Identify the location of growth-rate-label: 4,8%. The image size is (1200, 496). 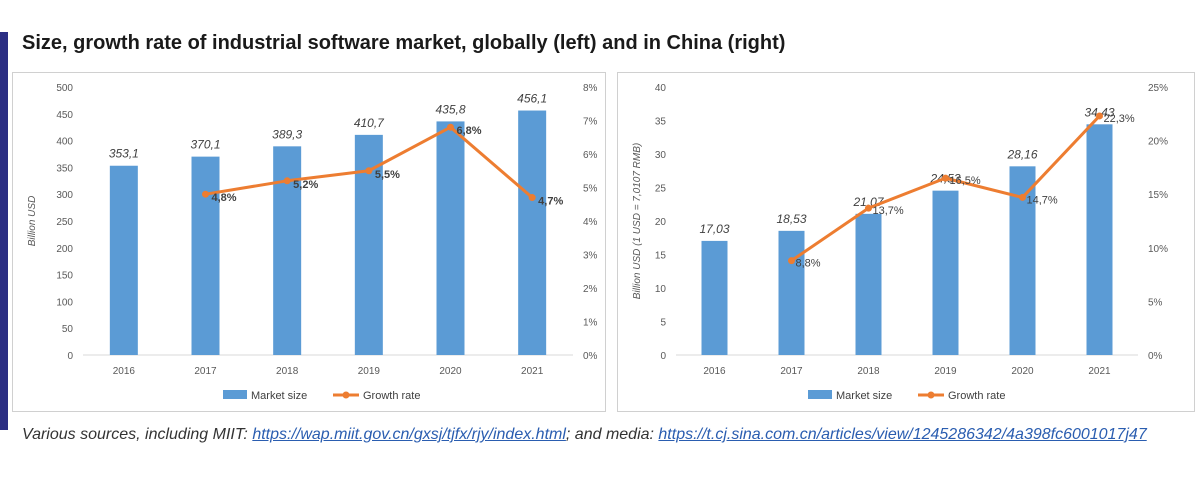
(224, 198).